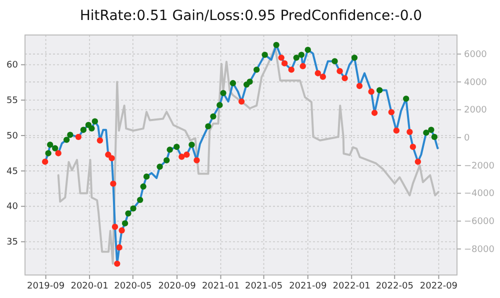 The image size is (500, 298). Describe the element at coordinates (479, 222) in the screenshot. I see `y2-tick-label: −6000` at that location.